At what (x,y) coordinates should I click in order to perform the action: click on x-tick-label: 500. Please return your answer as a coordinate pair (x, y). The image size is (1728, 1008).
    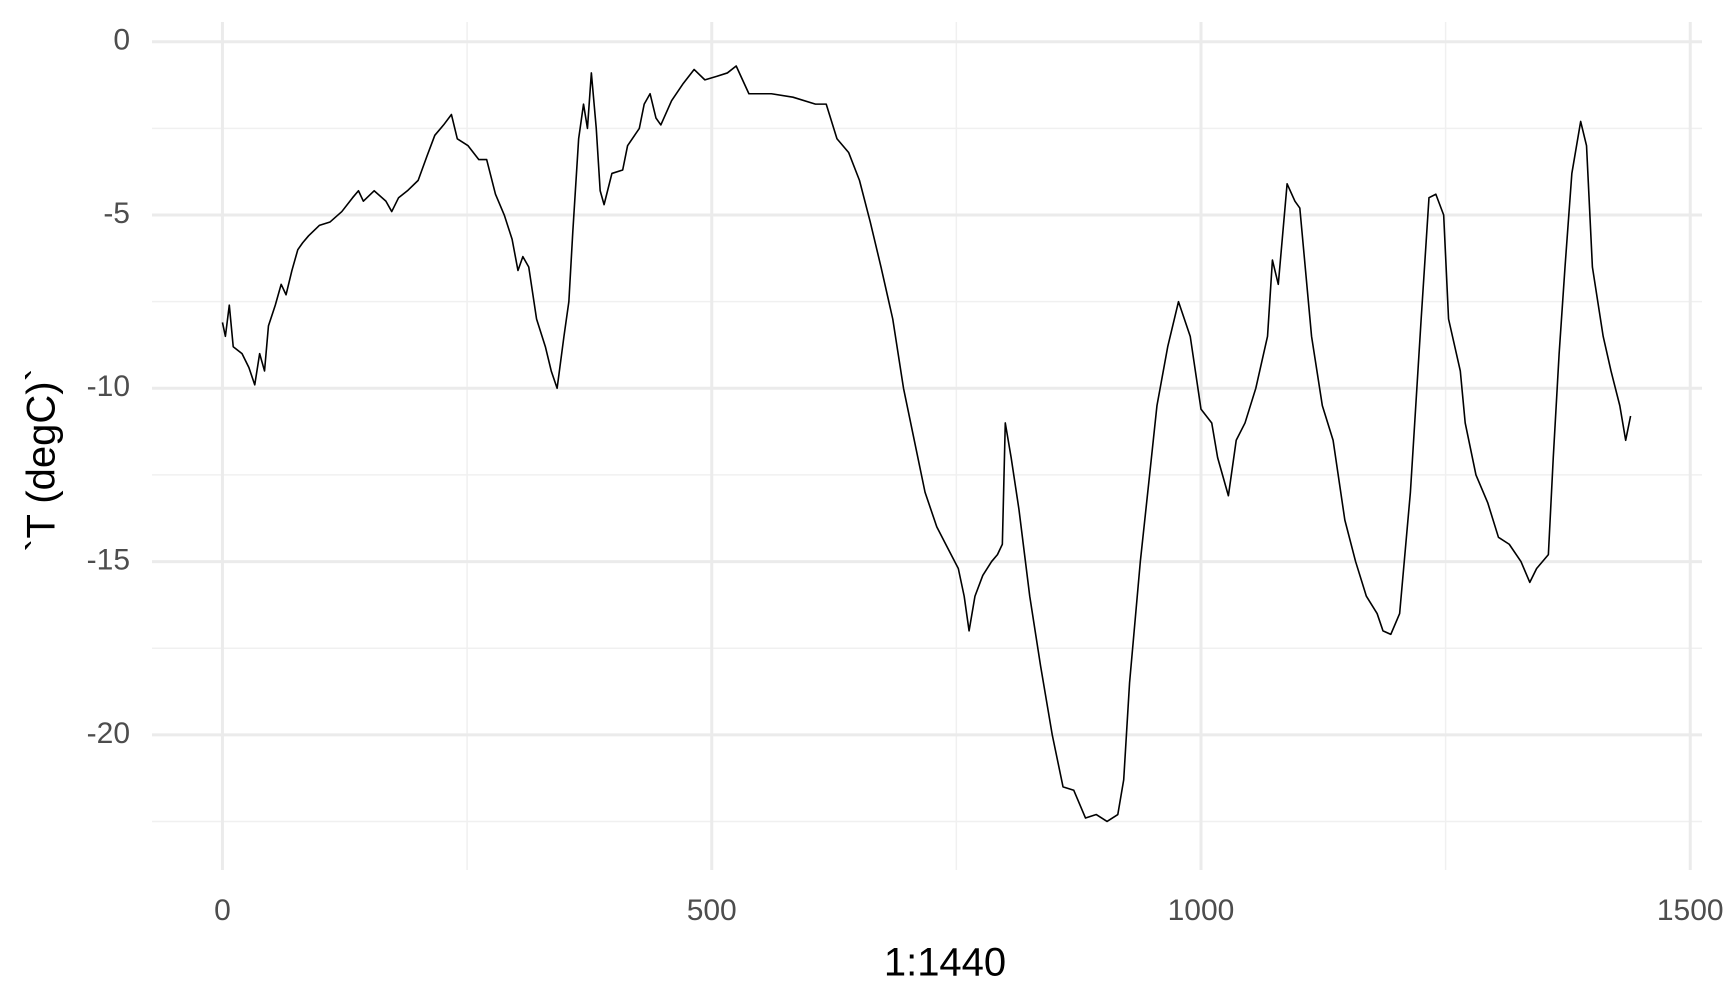
    Looking at the image, I should click on (712, 910).